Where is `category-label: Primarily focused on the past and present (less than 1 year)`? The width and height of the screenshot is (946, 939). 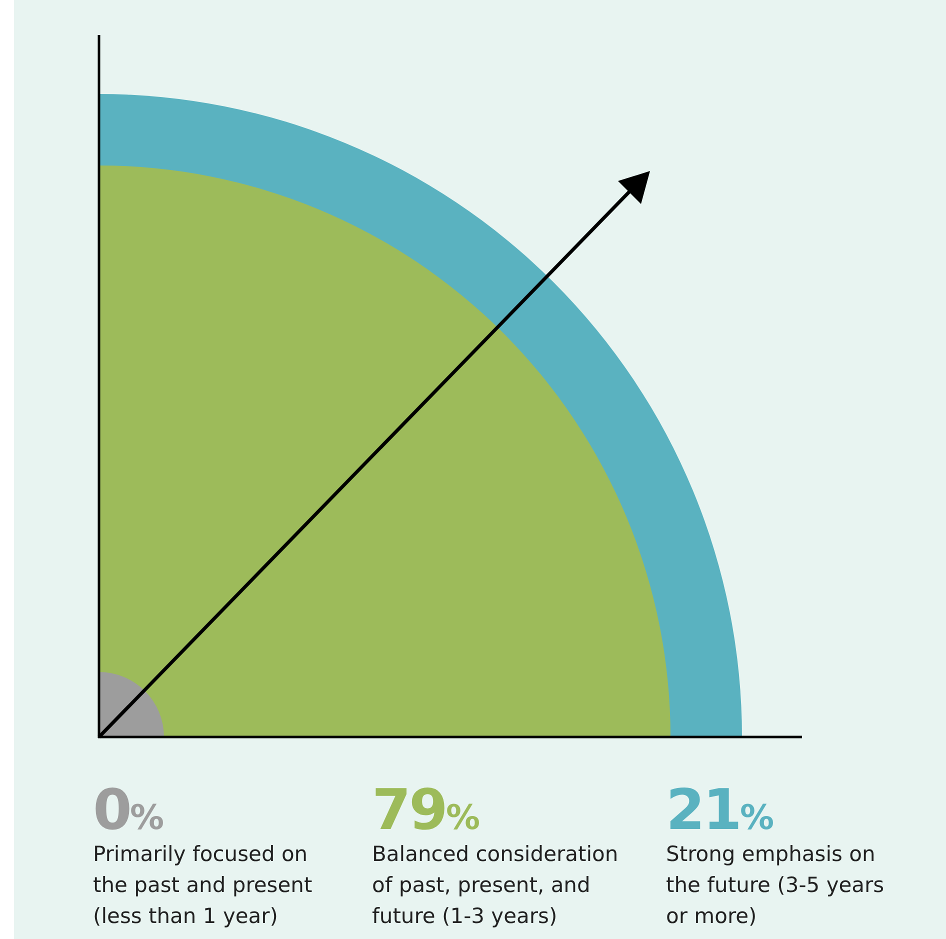
category-label: Primarily focused on the past and present (less than 1 year) is located at coordinates (202, 885).